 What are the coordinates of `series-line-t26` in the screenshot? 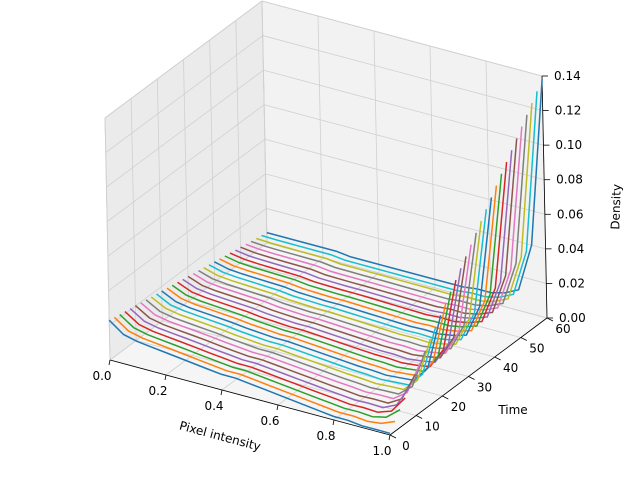 It's located at (317, 323).